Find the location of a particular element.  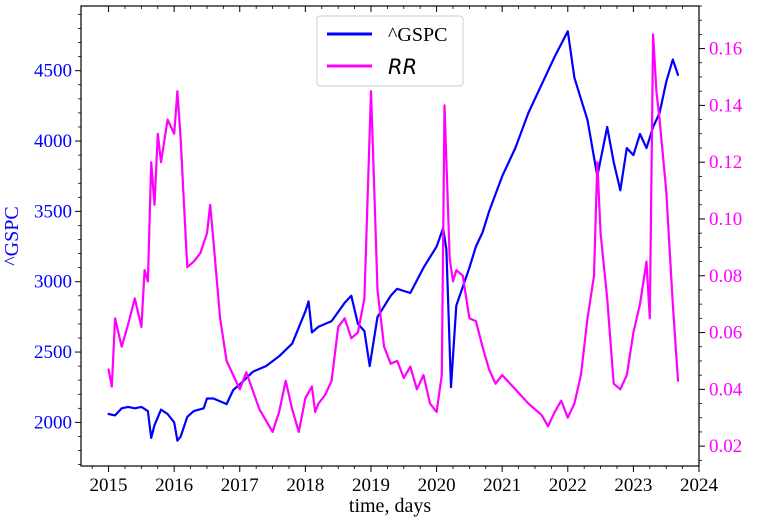

legend-label-rr: RR is located at coordinates (402, 67).